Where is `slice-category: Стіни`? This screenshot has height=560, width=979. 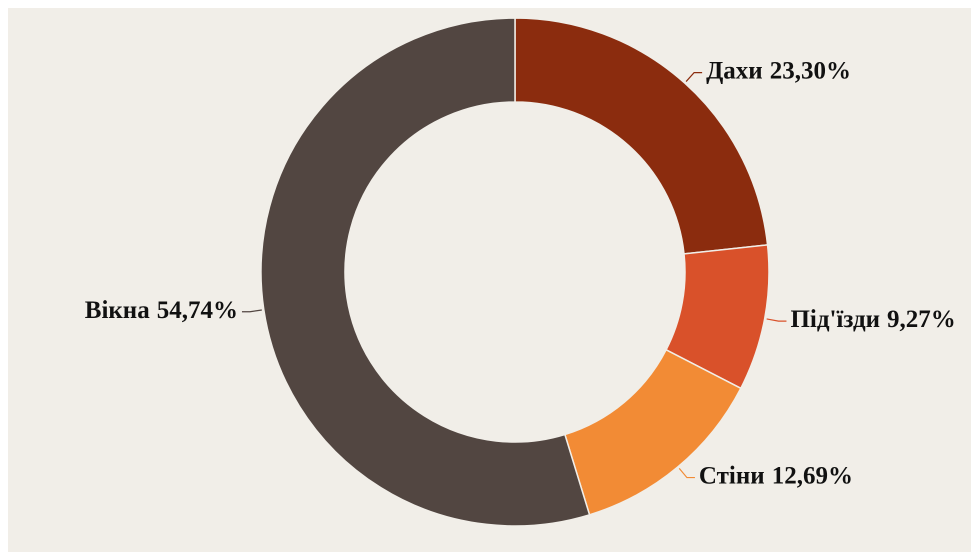 slice-category: Стіни is located at coordinates (732, 475).